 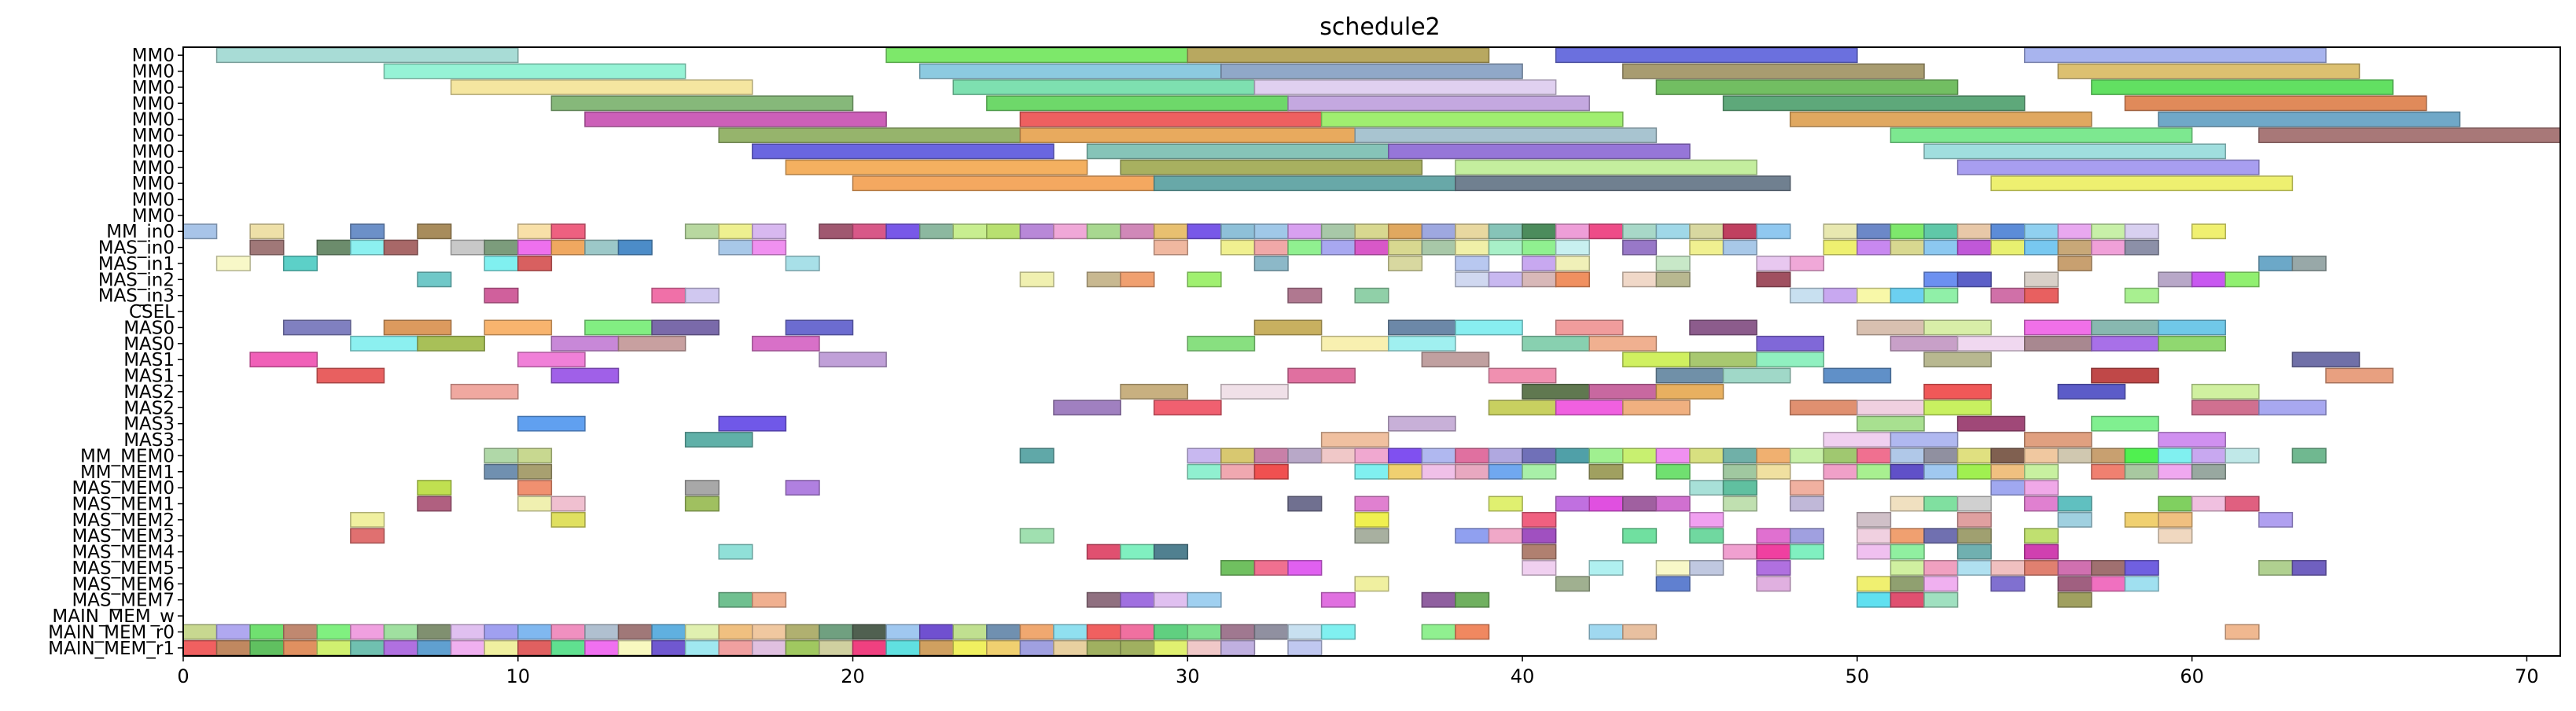 What do you see at coordinates (127, 473) in the screenshot?
I see `y-tick-label: MM_MEM1` at bounding box center [127, 473].